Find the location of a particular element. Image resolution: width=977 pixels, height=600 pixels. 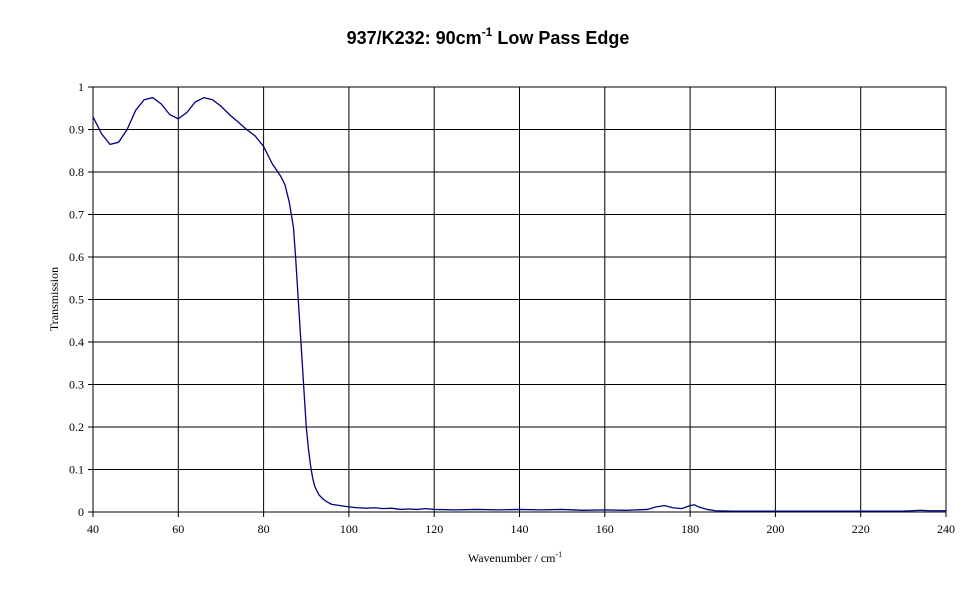

x-tick-label: 40 is located at coordinates (93, 529).